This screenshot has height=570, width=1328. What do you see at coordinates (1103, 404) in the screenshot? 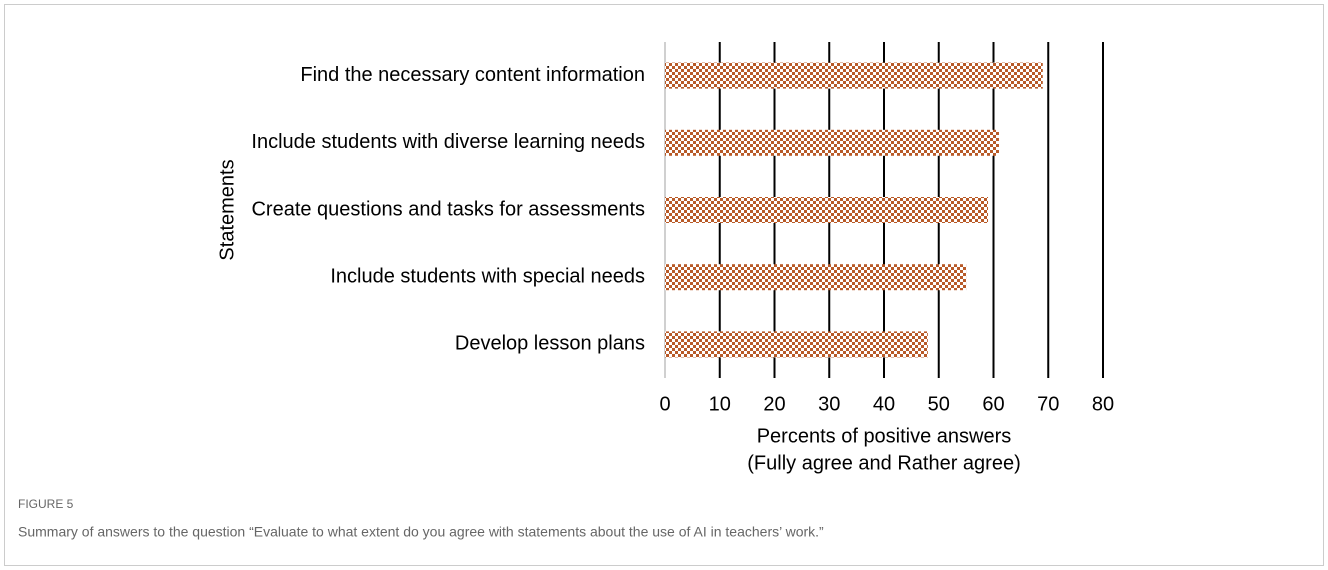
I see `x-tick-label: 80` at bounding box center [1103, 404].